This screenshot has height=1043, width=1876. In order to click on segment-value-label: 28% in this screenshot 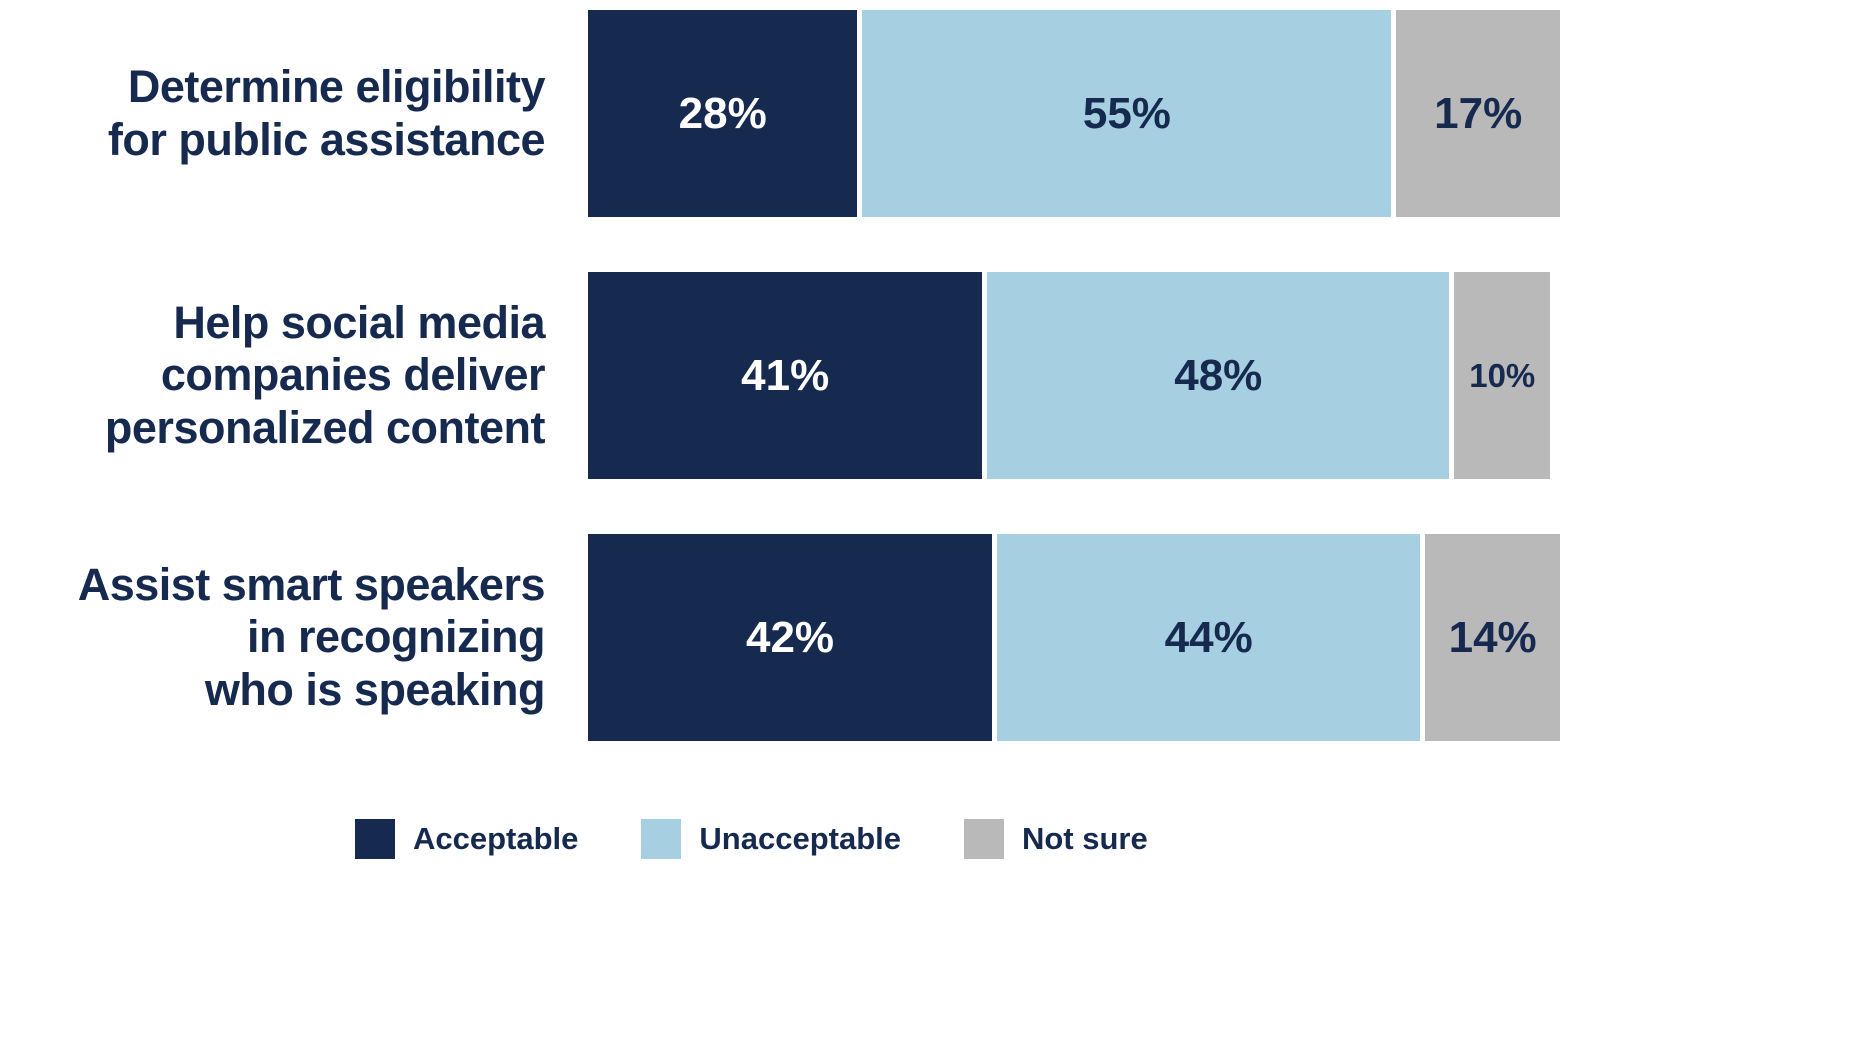, I will do `click(722, 113)`.